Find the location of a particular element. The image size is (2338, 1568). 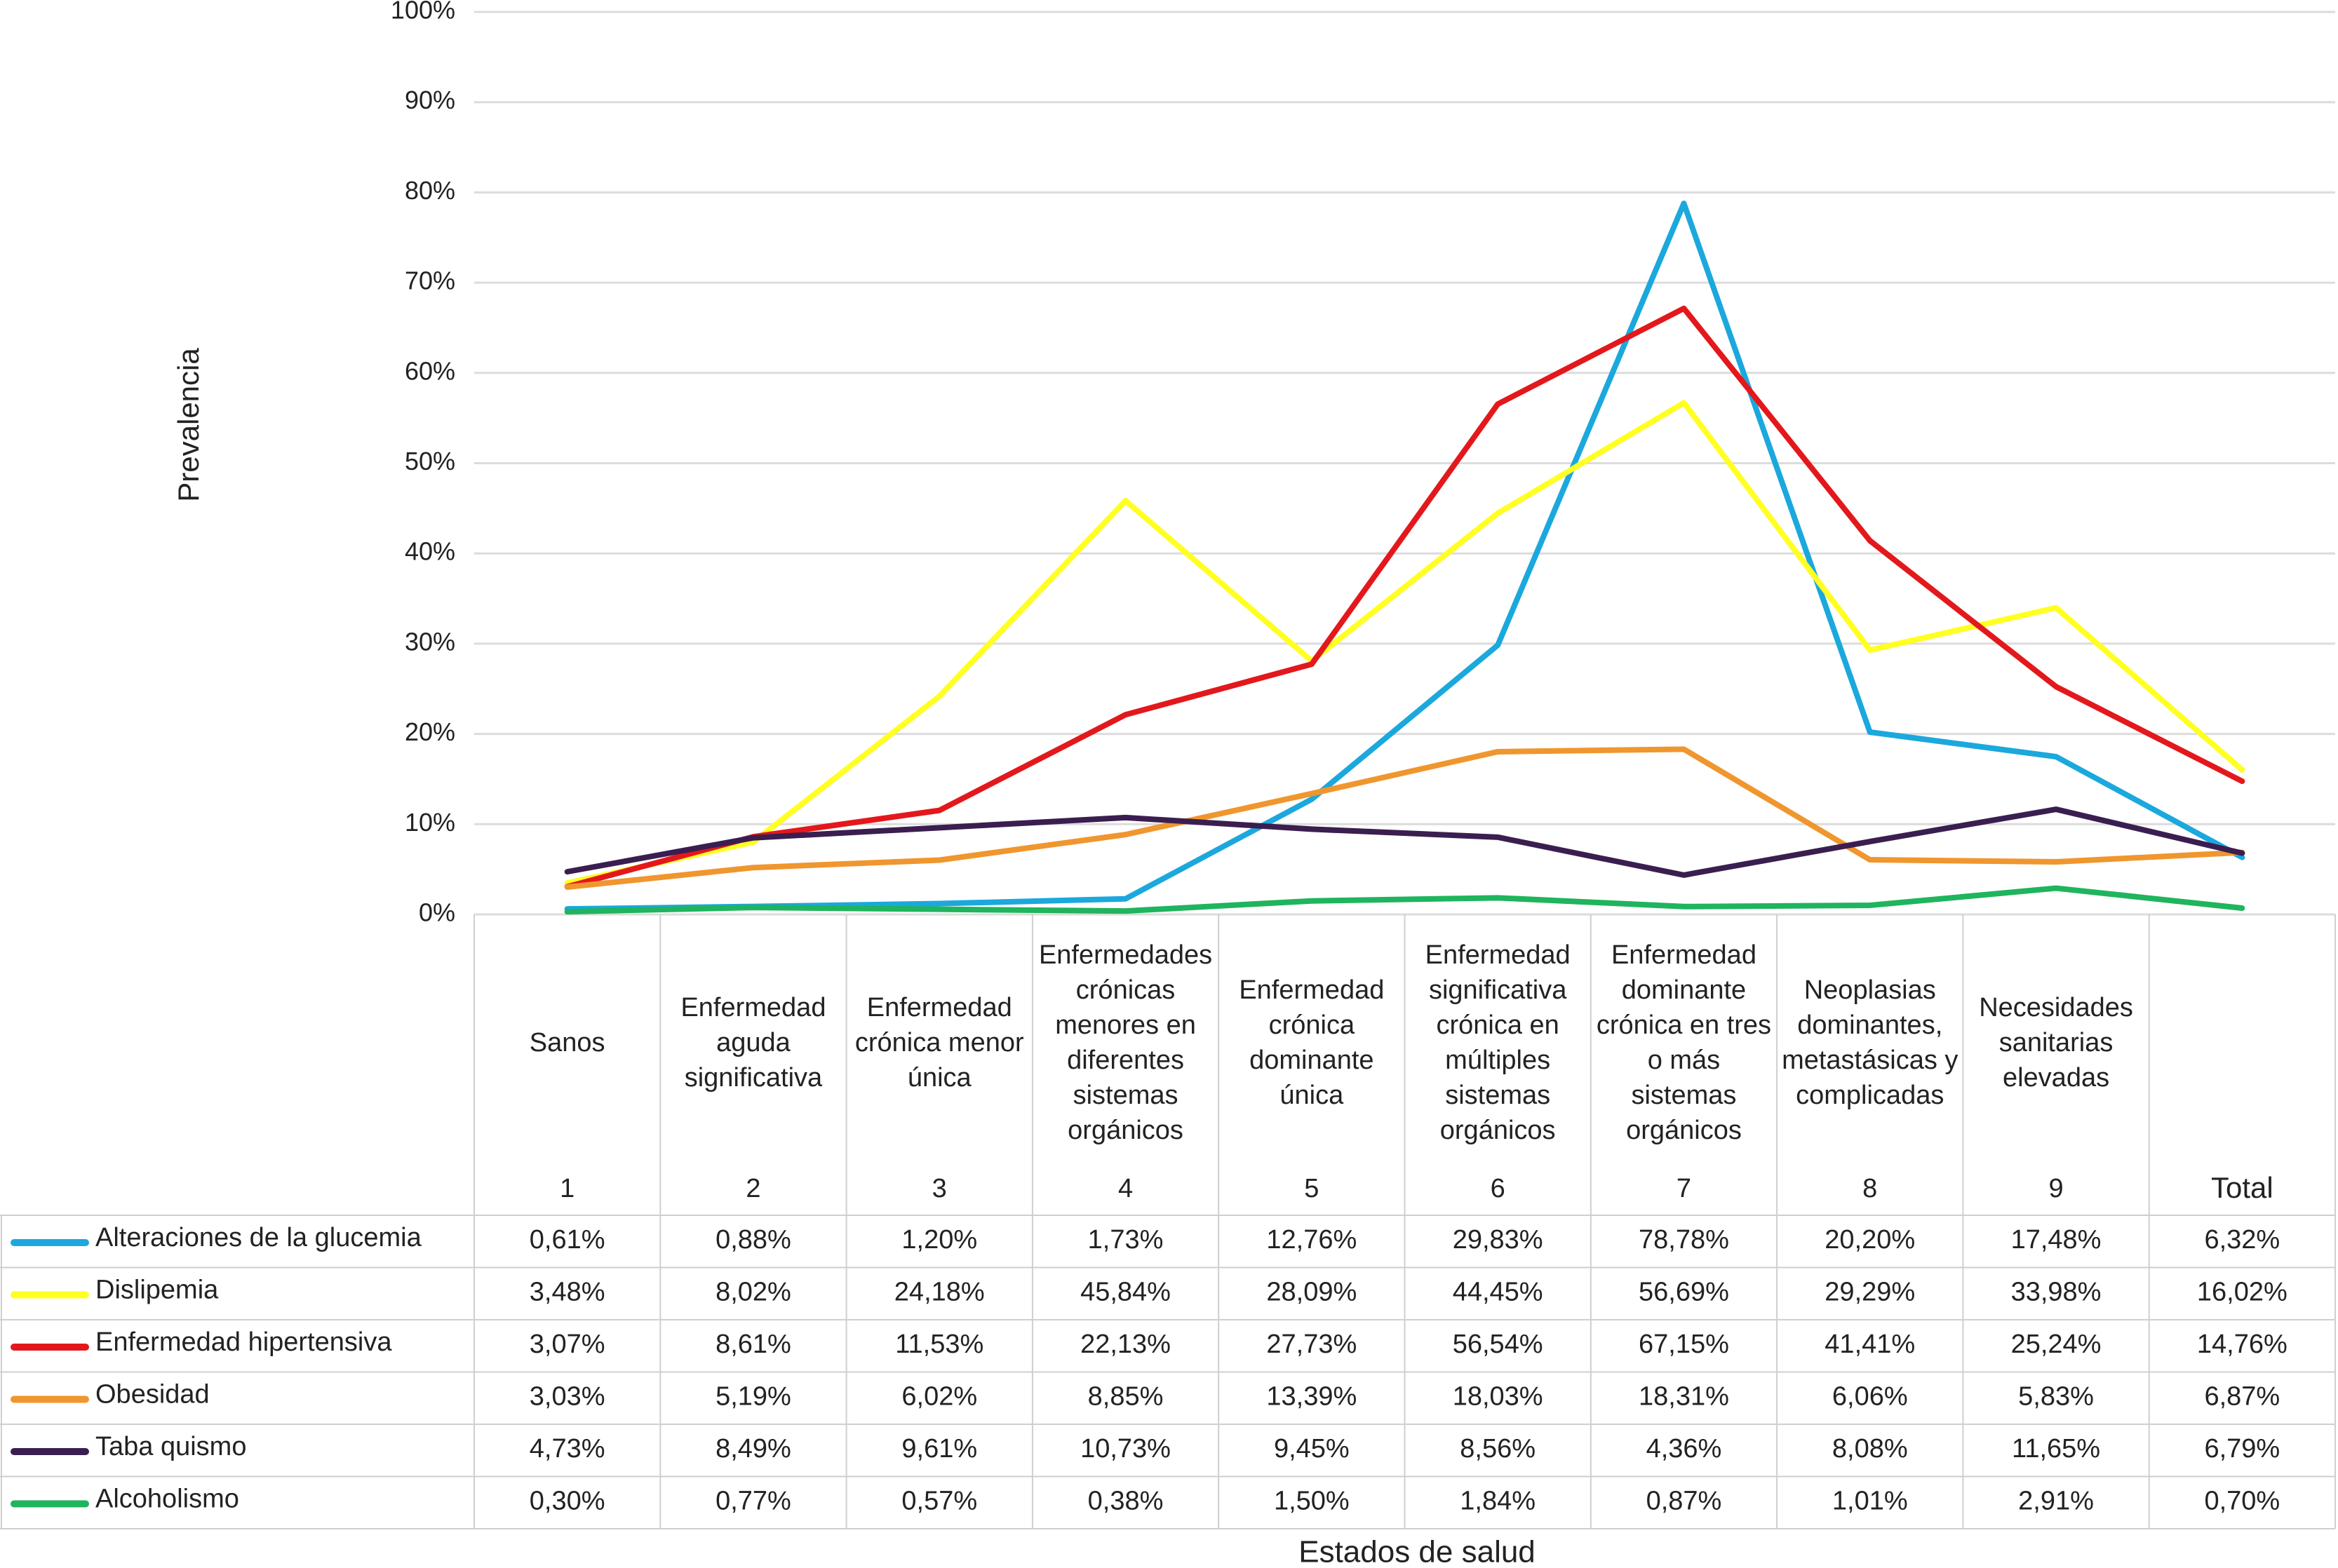

value-label: 1,73% is located at coordinates (1126, 1240).